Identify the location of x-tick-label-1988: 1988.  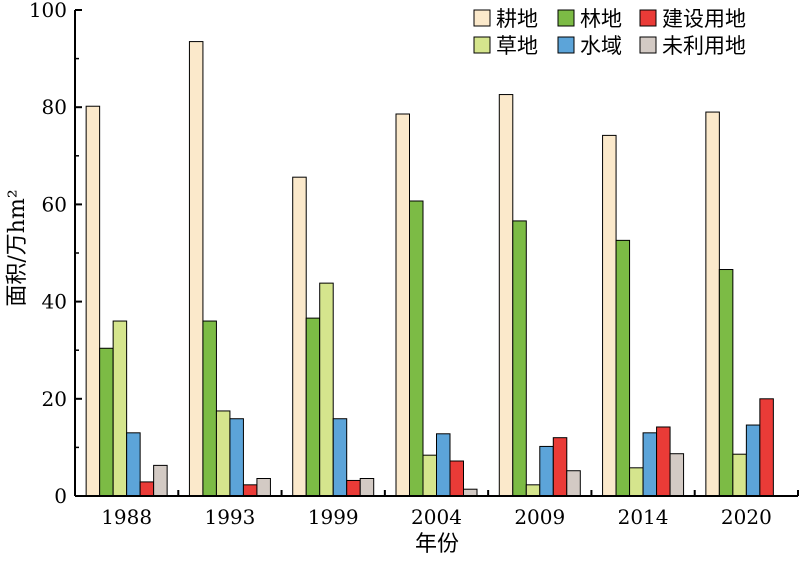
(126, 517).